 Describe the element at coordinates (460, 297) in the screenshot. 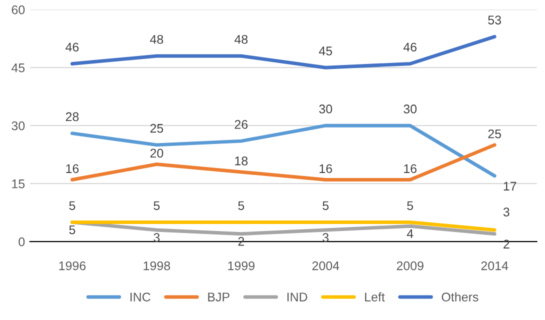

I see `legend-label: Others` at that location.